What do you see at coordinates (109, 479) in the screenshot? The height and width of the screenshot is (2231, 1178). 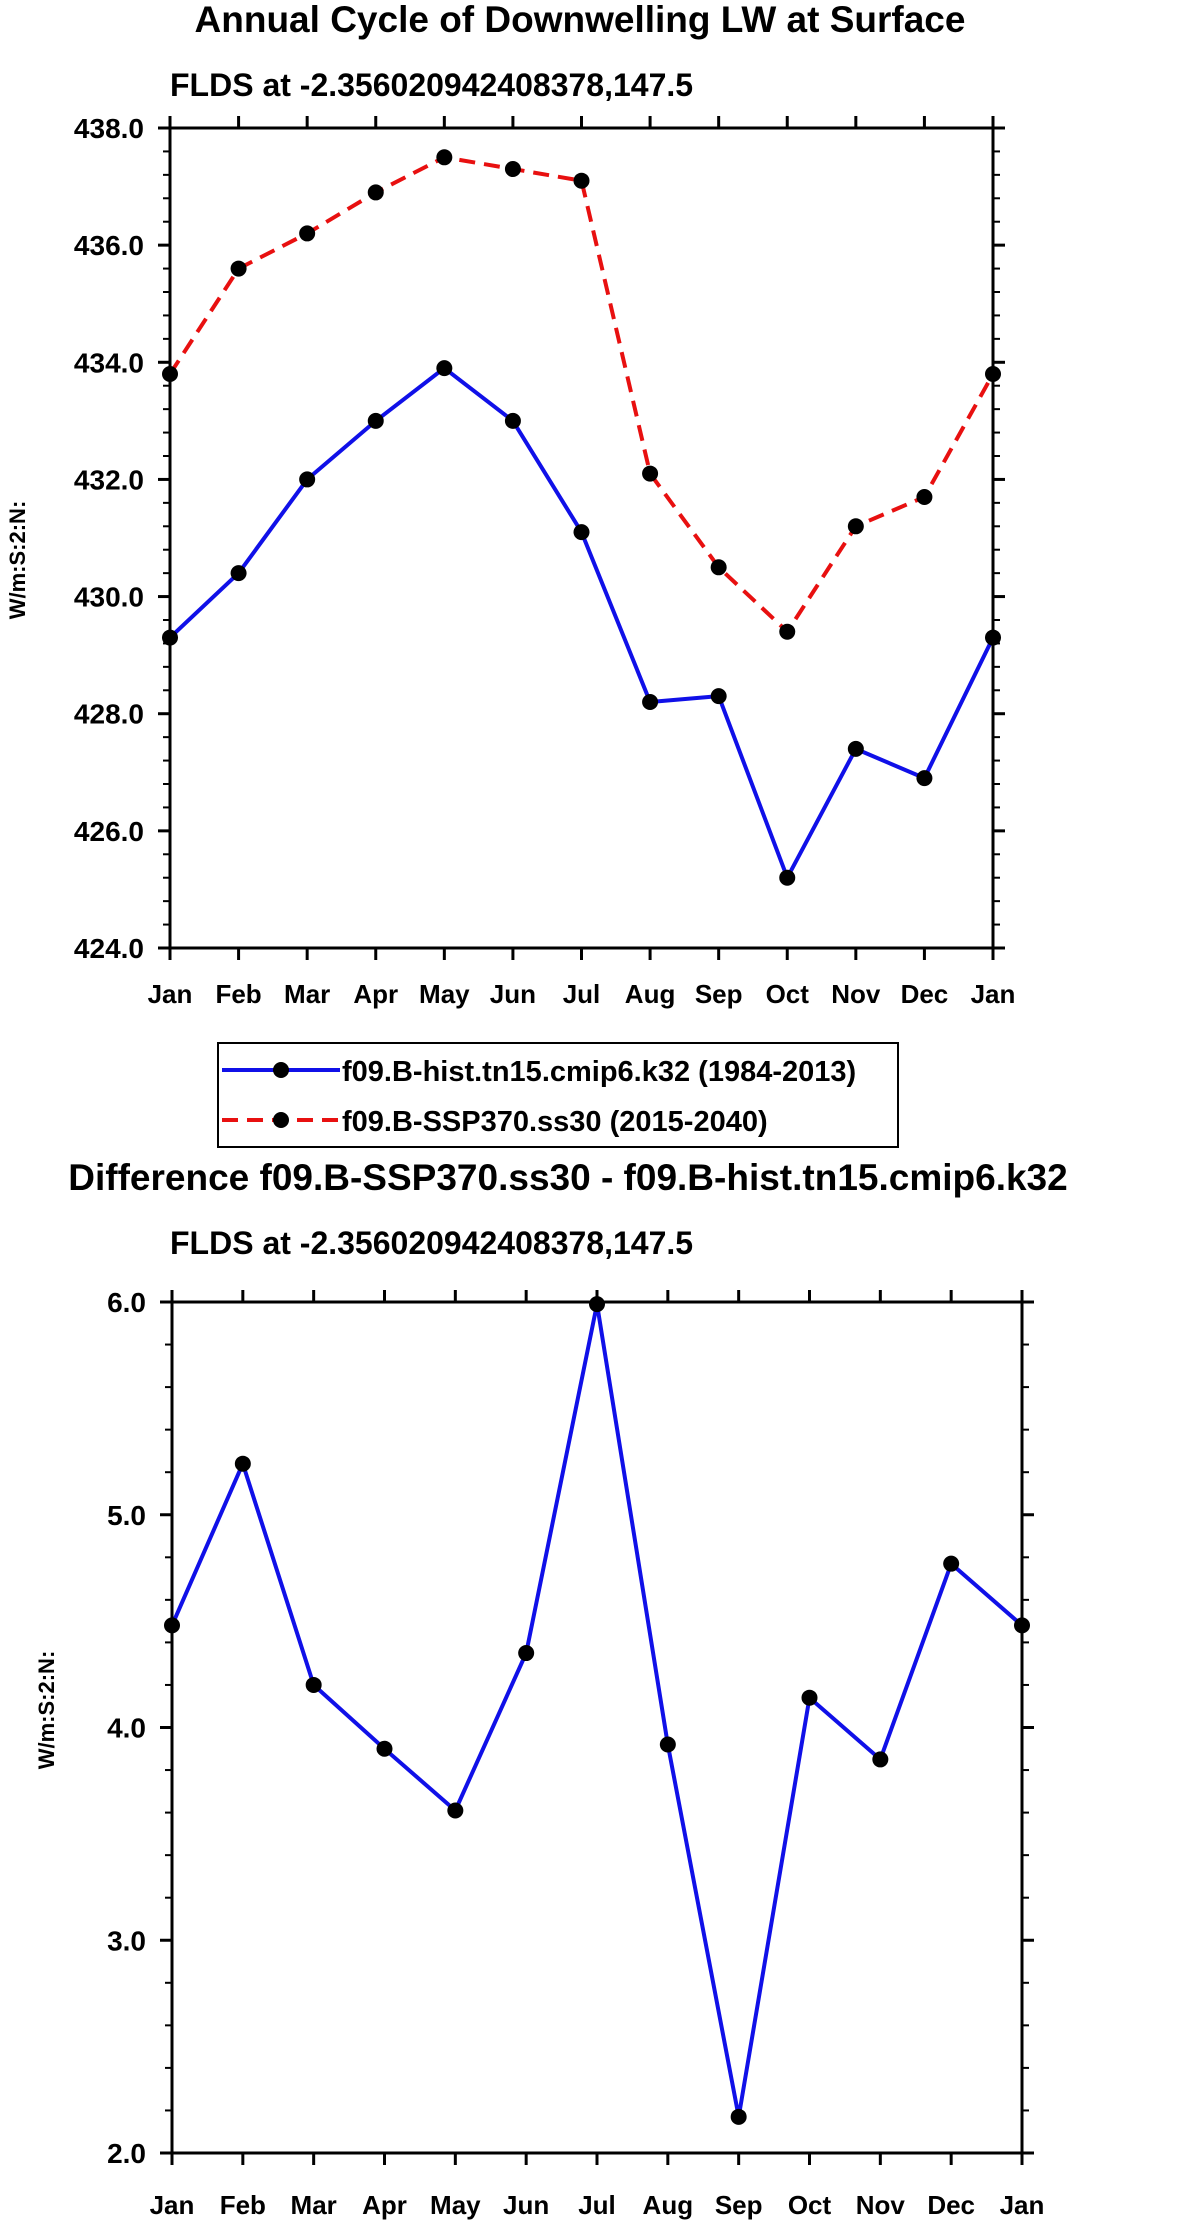 I see `y-tick-label: 432.0` at bounding box center [109, 479].